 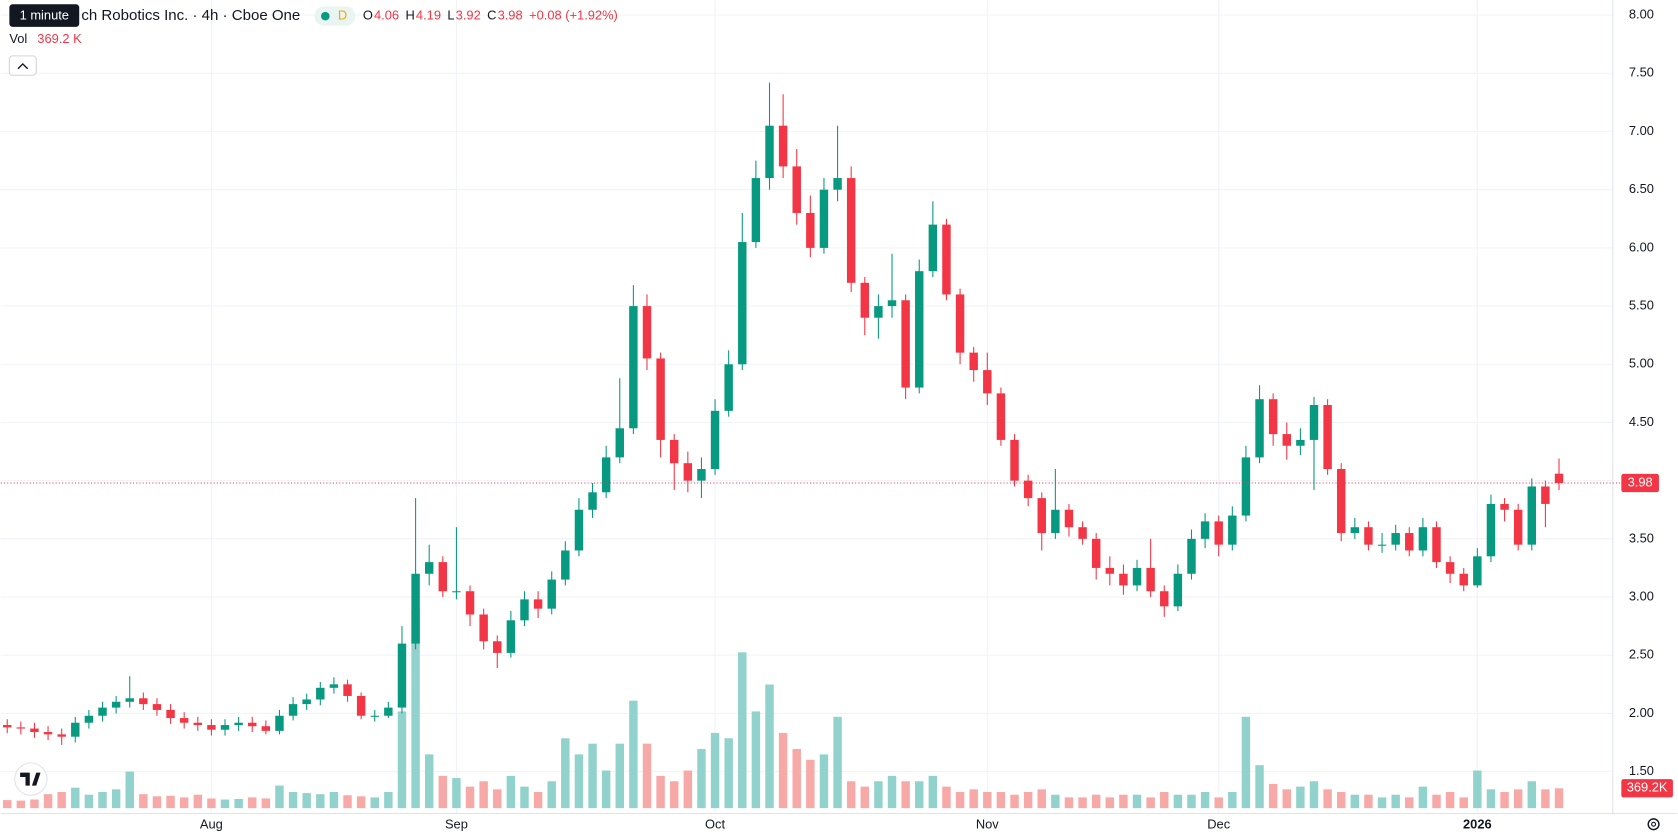 What do you see at coordinates (468, 15) in the screenshot?
I see `legend-value: 3.92` at bounding box center [468, 15].